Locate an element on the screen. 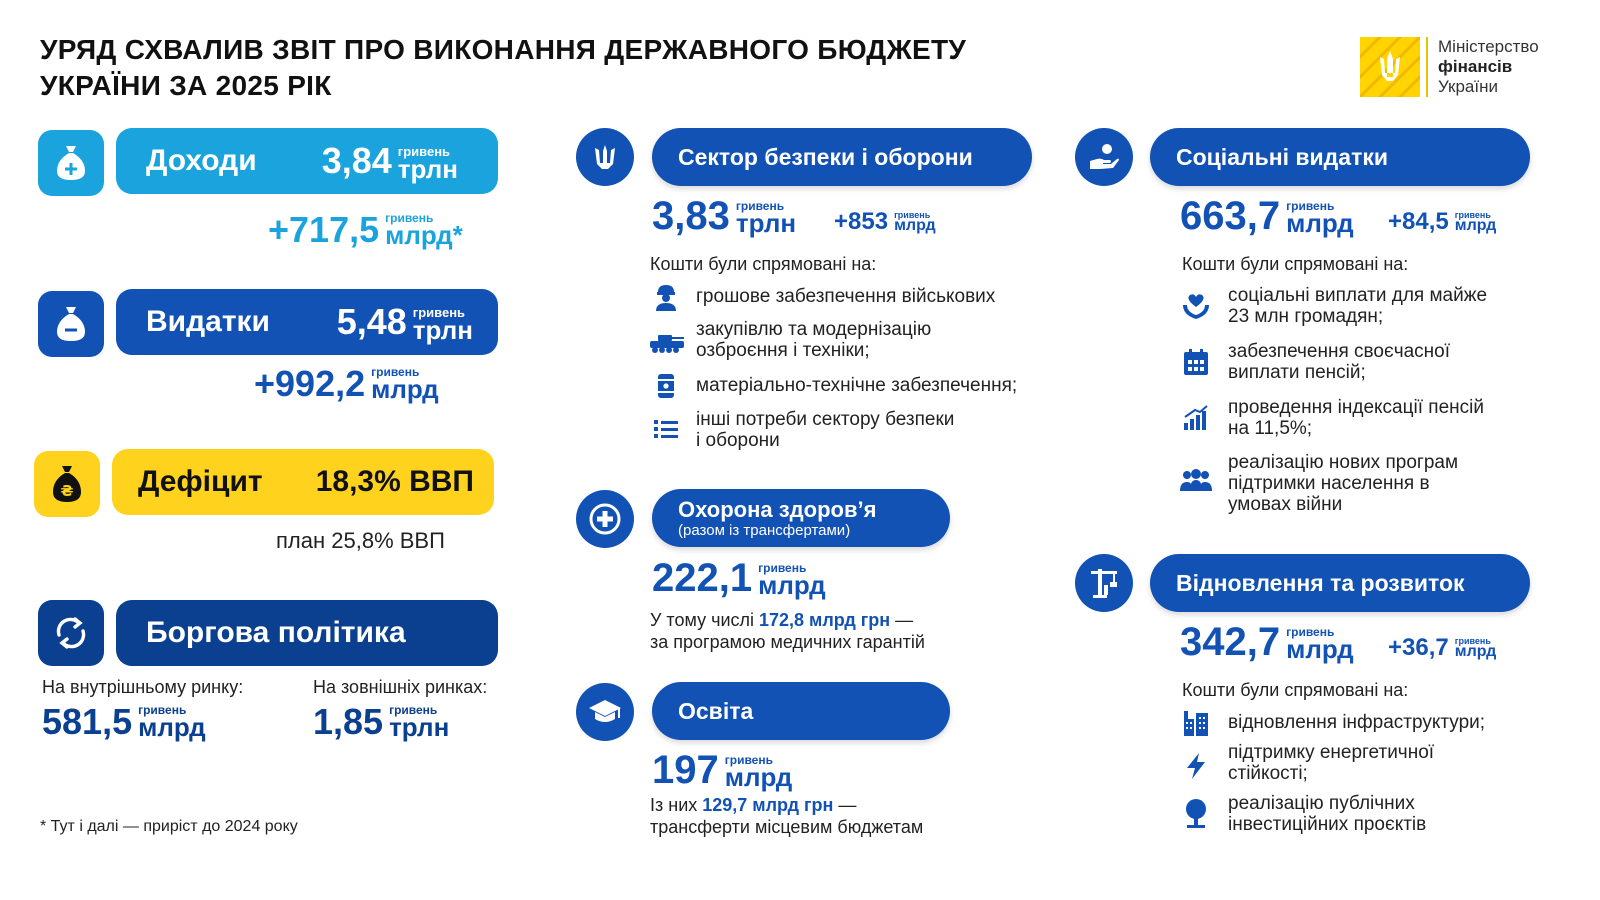 Image resolution: width=1600 pixels, height=900 pixels. debt-domestic-value: 581,5 гривень млрд is located at coordinates (124, 721).